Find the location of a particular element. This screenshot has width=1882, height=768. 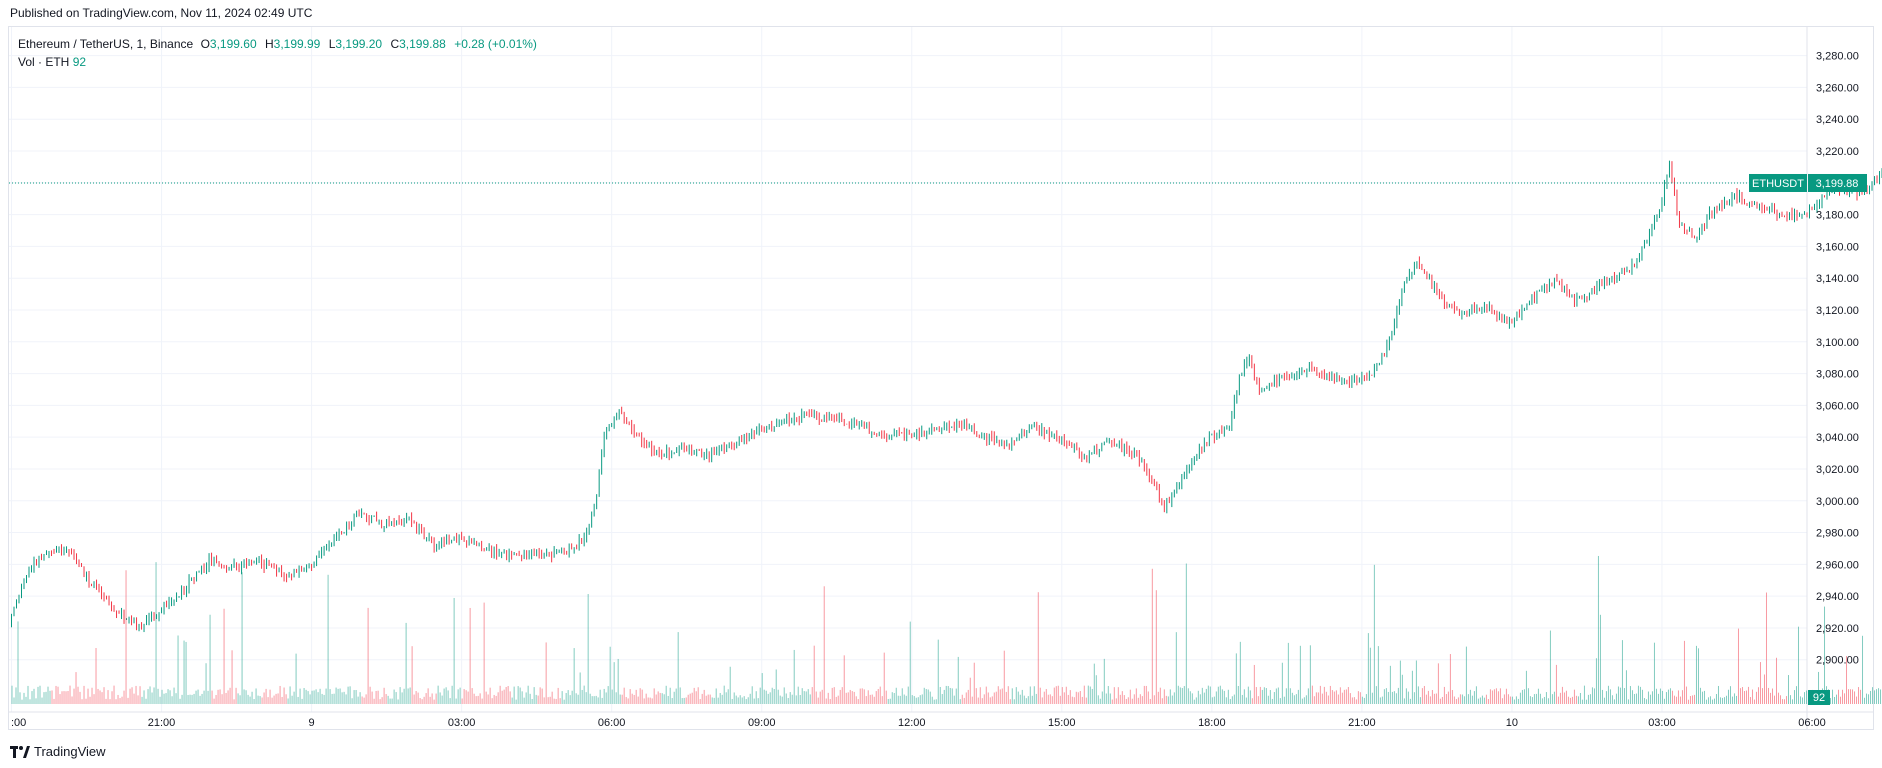

price-axis-label: 3,280.00 is located at coordinates (1837, 57).